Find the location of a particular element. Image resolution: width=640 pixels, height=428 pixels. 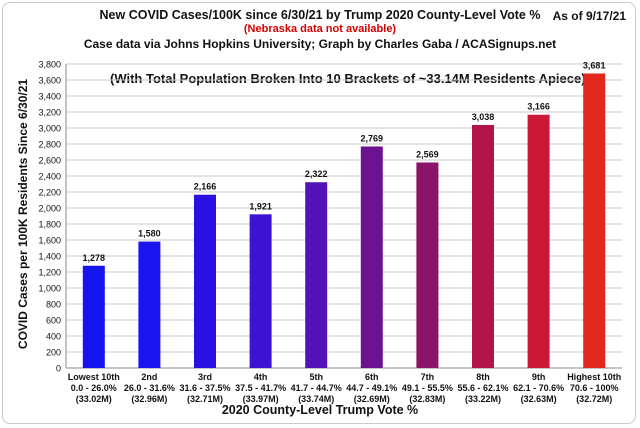

bar-value-label: 2,166 is located at coordinates (205, 187).